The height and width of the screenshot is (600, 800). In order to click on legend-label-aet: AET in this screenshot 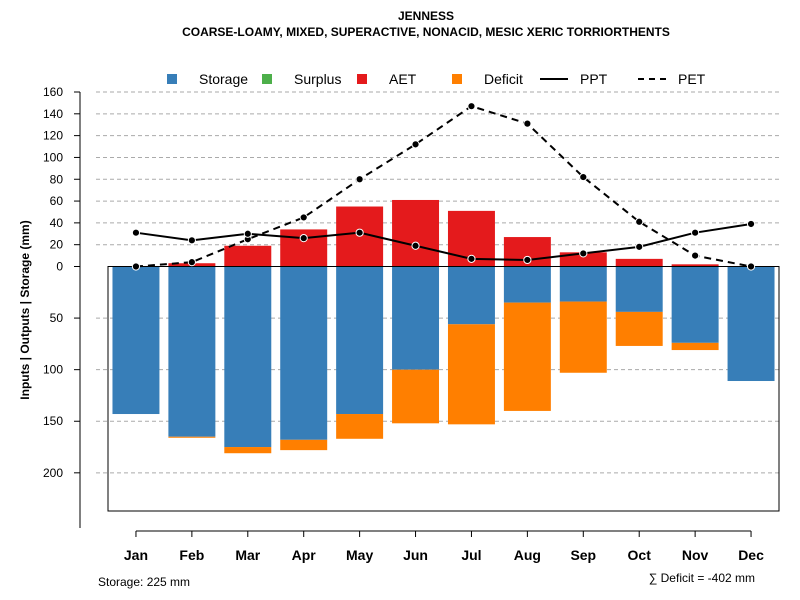, I will do `click(403, 79)`.